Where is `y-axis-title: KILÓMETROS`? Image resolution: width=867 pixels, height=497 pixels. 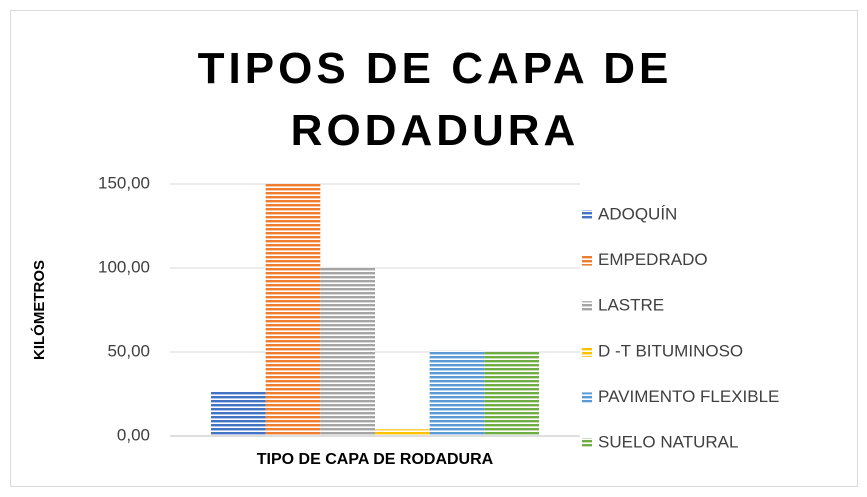
y-axis-title: KILÓMETROS is located at coordinates (39, 310).